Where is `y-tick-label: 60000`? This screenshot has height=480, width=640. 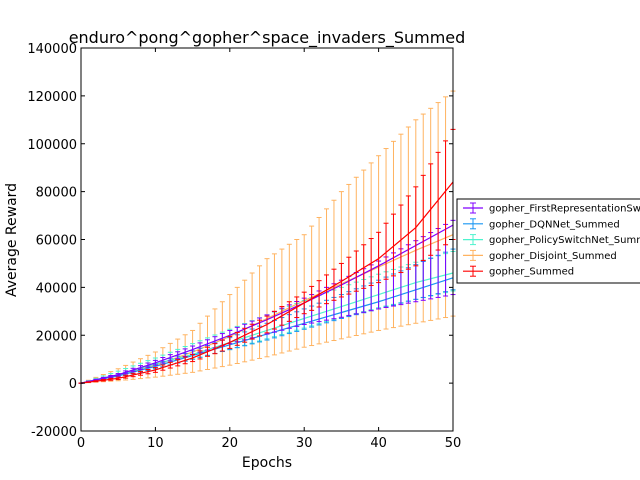
y-tick-label: 60000 is located at coordinates (56, 241).